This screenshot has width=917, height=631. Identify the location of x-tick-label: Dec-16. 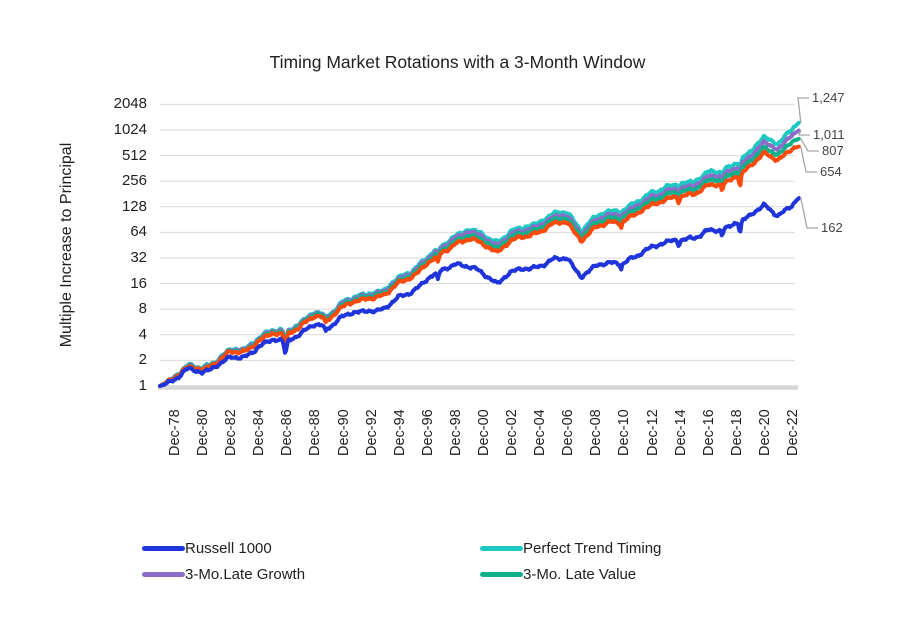
(708, 432).